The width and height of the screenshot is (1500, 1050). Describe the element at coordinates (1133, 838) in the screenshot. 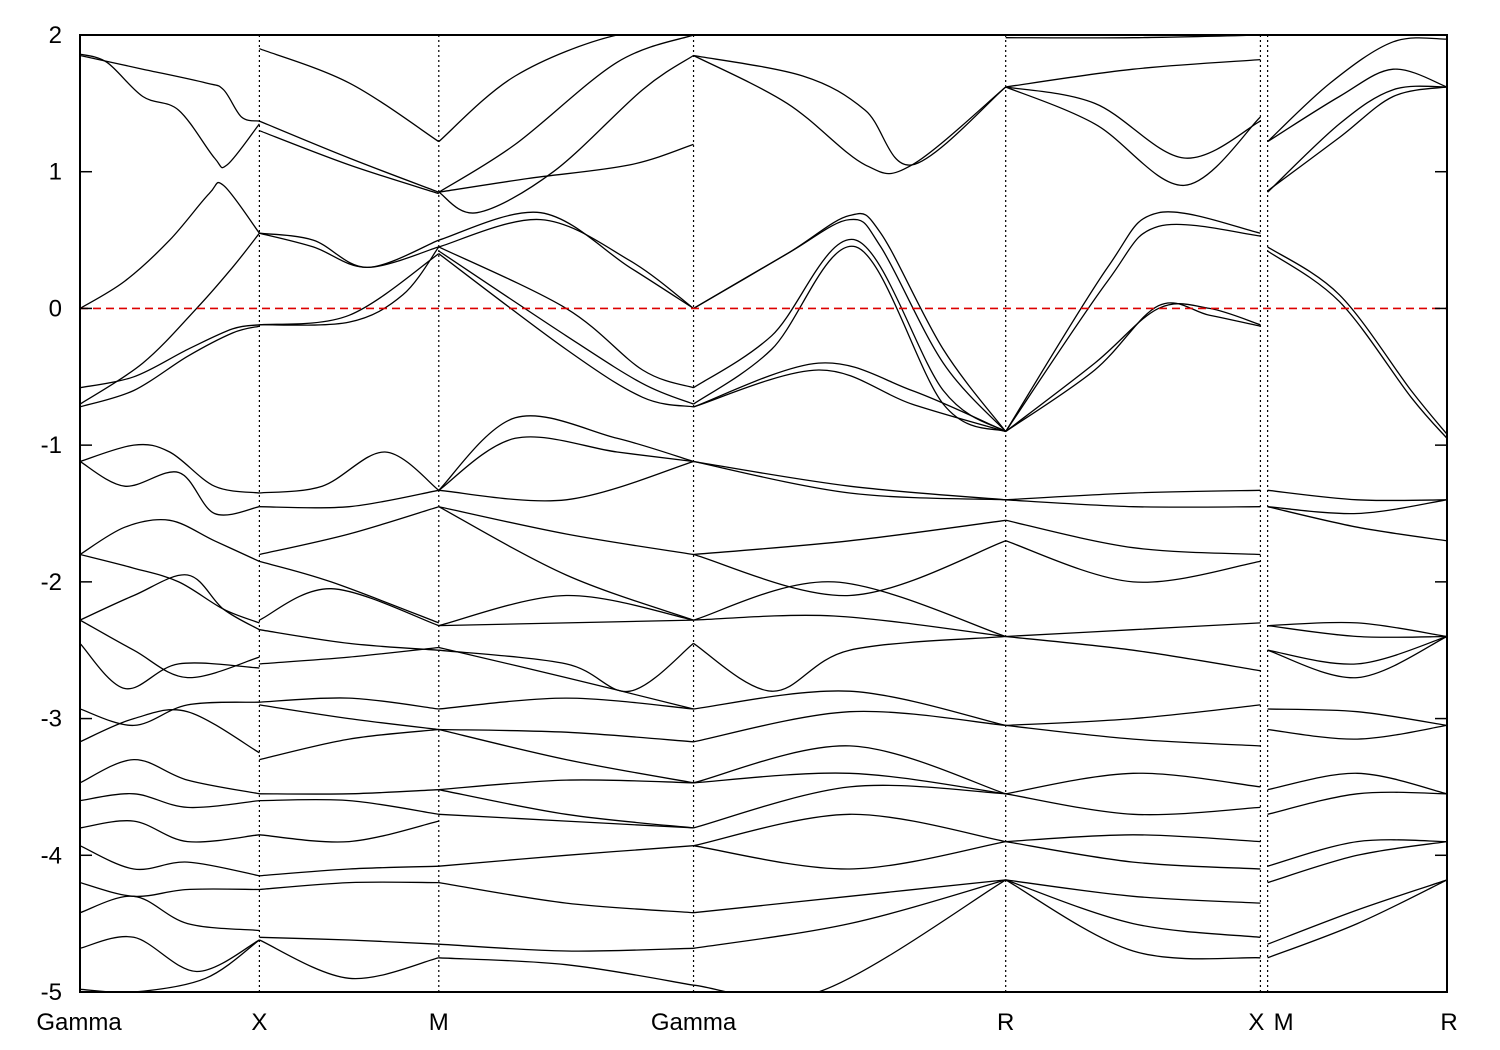

I see `band-line-s4-b18` at that location.